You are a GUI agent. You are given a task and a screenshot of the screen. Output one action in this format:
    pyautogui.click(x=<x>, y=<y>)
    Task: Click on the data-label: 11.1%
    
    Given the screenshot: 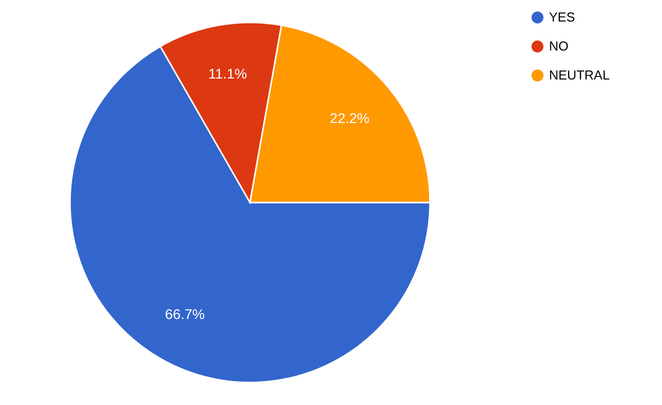 What is the action you would take?
    pyautogui.click(x=227, y=73)
    